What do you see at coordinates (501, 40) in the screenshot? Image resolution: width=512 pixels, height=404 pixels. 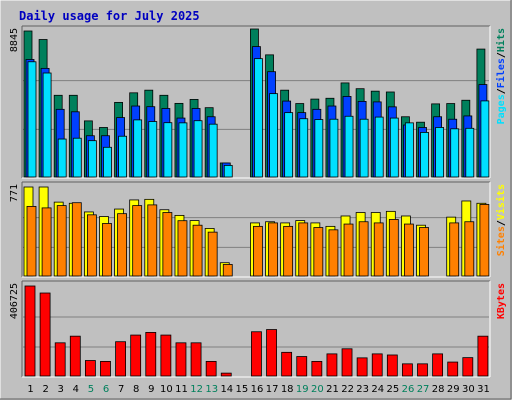 I see `legend-hits: Hits` at bounding box center [501, 40].